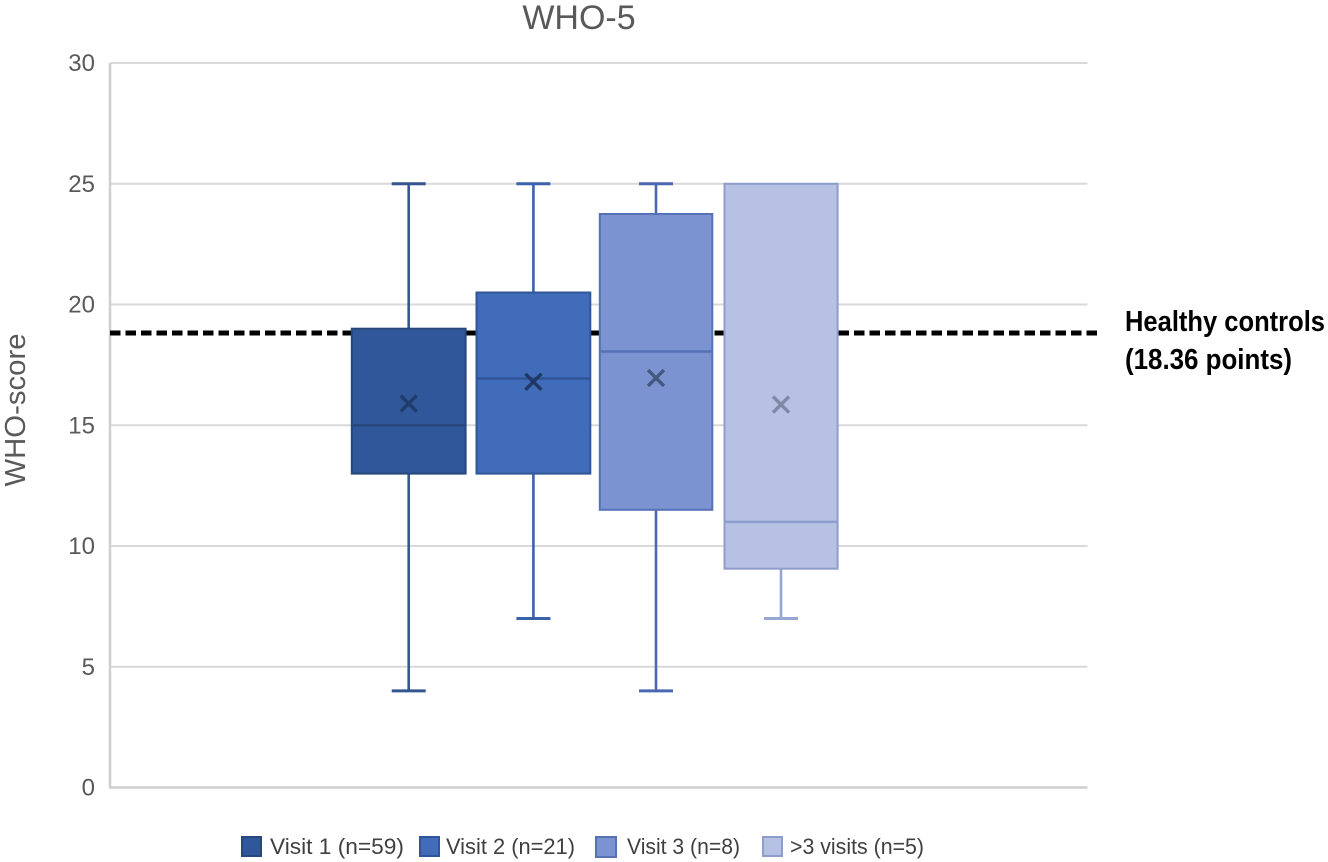 The height and width of the screenshot is (862, 1328). Describe the element at coordinates (1225, 322) in the screenshot. I see `svg-text: Healthy controls` at that location.